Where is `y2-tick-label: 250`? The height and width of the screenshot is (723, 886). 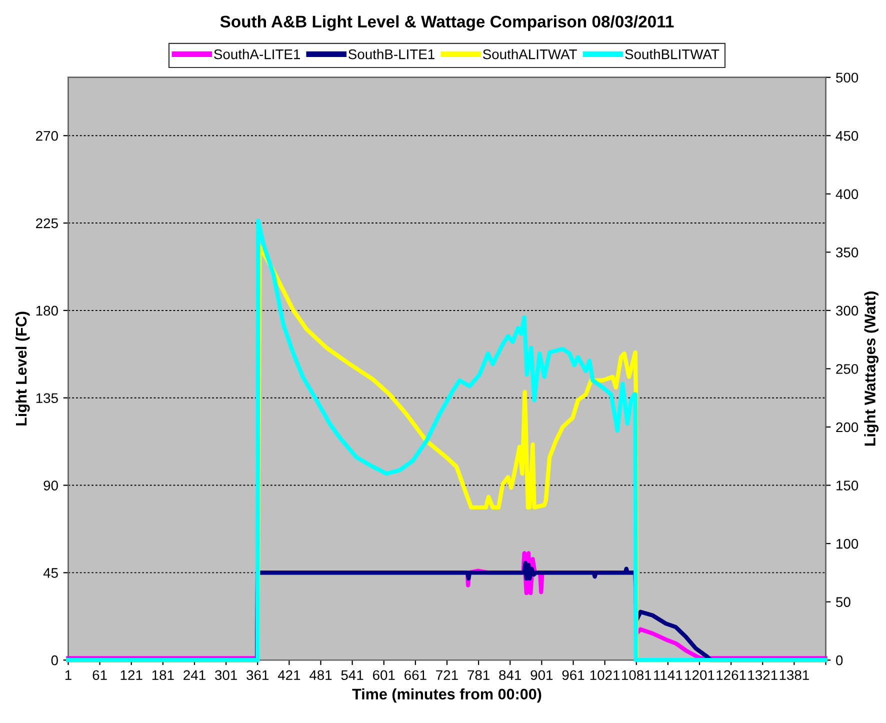 y2-tick-label: 250 is located at coordinates (847, 369).